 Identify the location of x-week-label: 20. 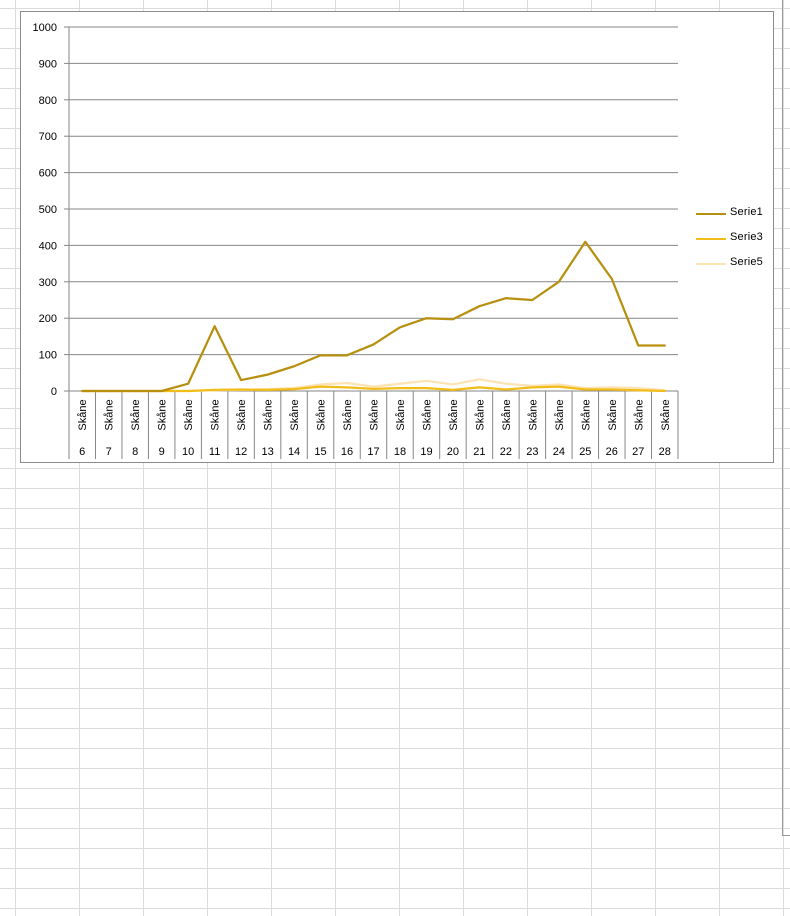
(453, 452).